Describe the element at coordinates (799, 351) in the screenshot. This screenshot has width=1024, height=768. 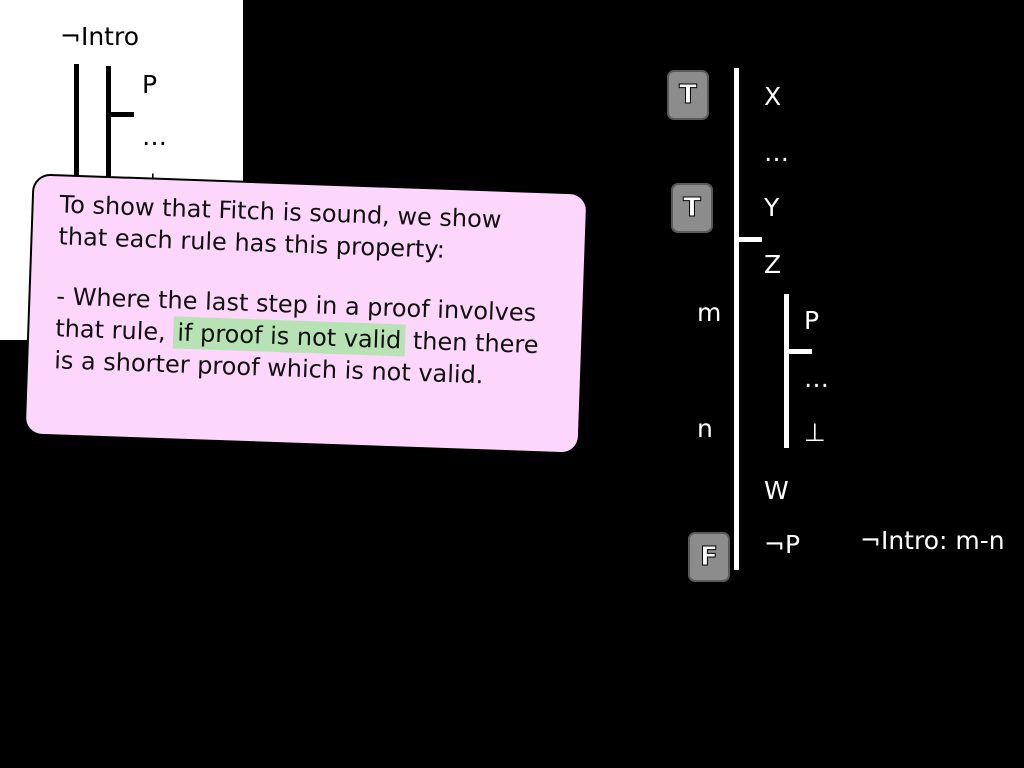
I see `sub-assumption-bar` at that location.